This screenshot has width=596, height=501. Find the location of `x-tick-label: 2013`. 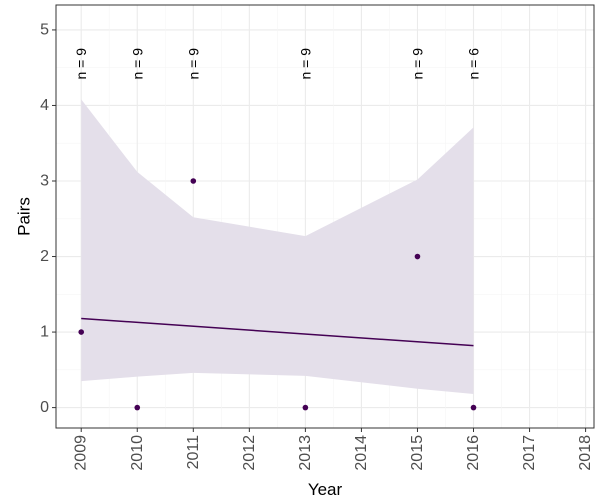

x-tick-label: 2013 is located at coordinates (305, 453).